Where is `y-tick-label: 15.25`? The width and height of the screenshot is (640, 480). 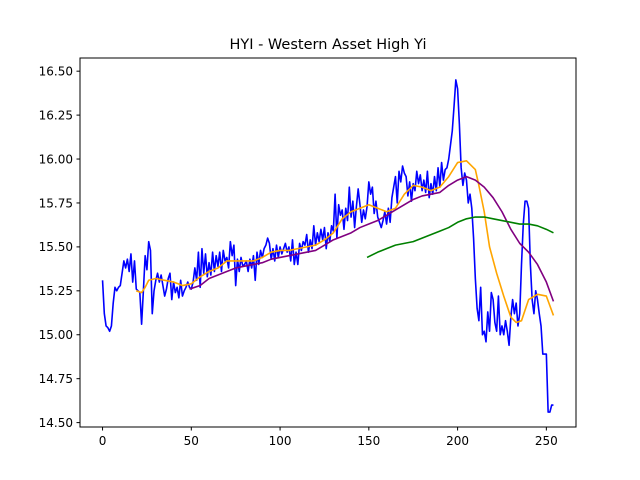
y-tick-label: 15.25 is located at coordinates (56, 291).